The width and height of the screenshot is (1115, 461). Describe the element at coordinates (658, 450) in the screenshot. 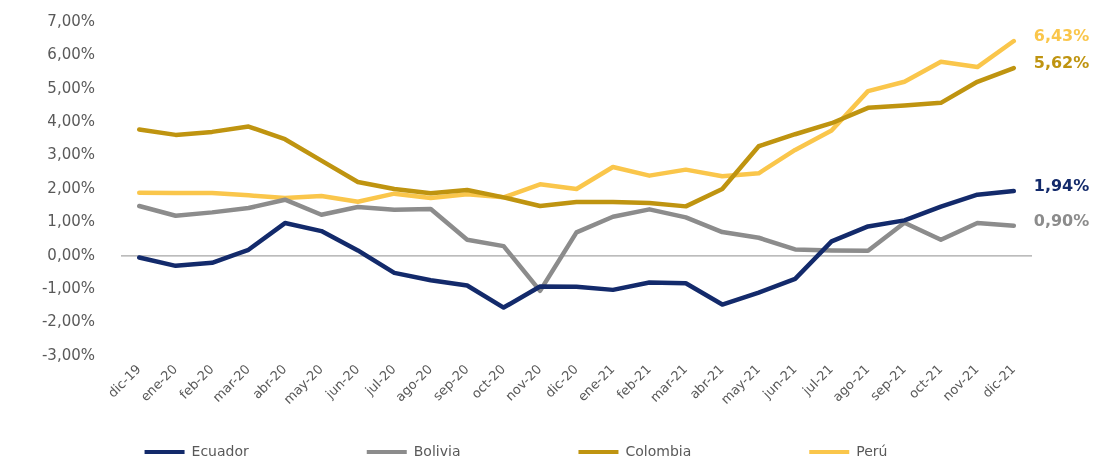

I see `legend-label: Colombia` at that location.